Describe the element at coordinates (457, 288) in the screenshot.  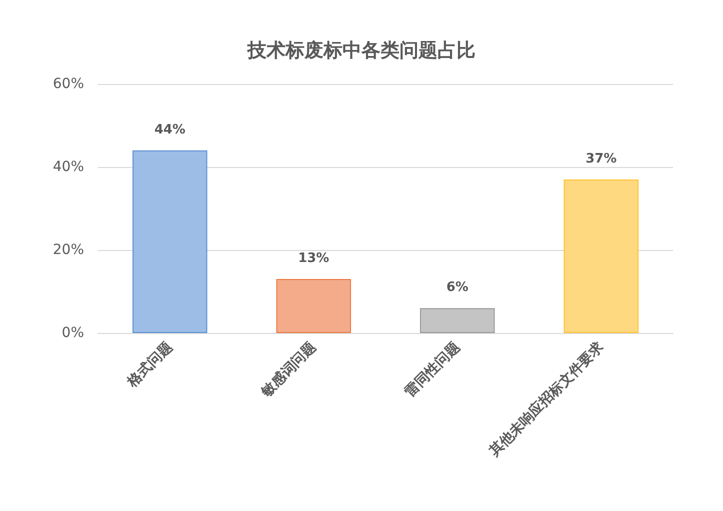
I see `data-label: 6%` at that location.